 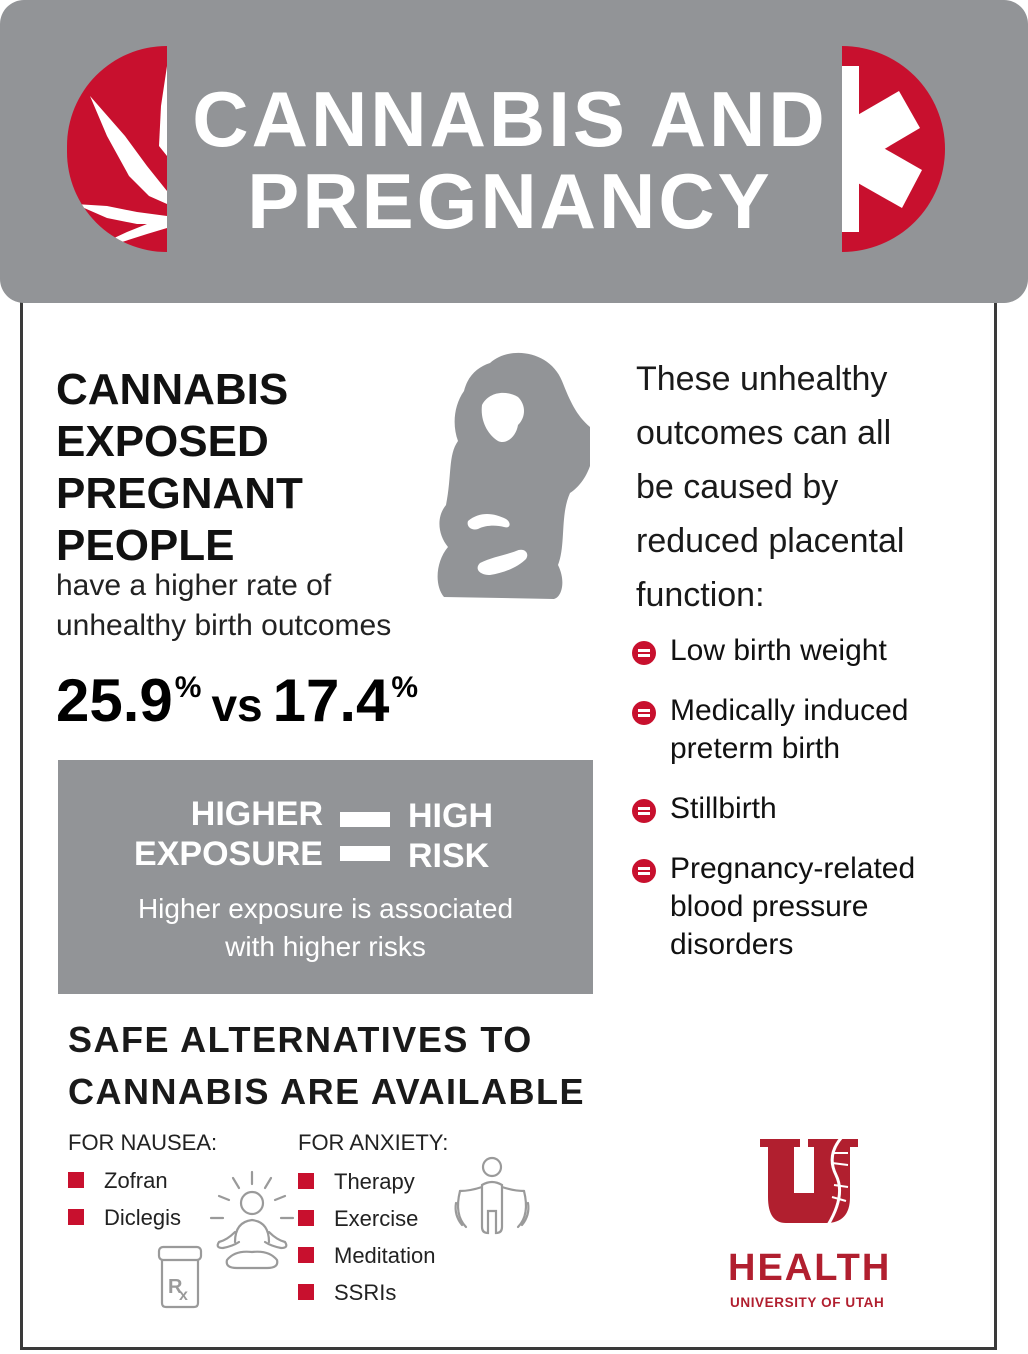 I want to click on intro-line: outcomes can all, so click(x=764, y=433).